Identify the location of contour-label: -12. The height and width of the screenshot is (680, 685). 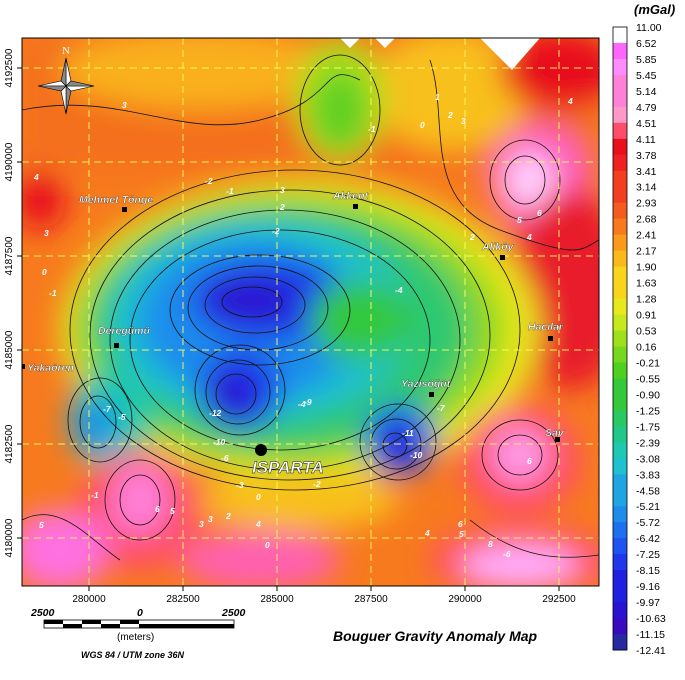
(215, 413).